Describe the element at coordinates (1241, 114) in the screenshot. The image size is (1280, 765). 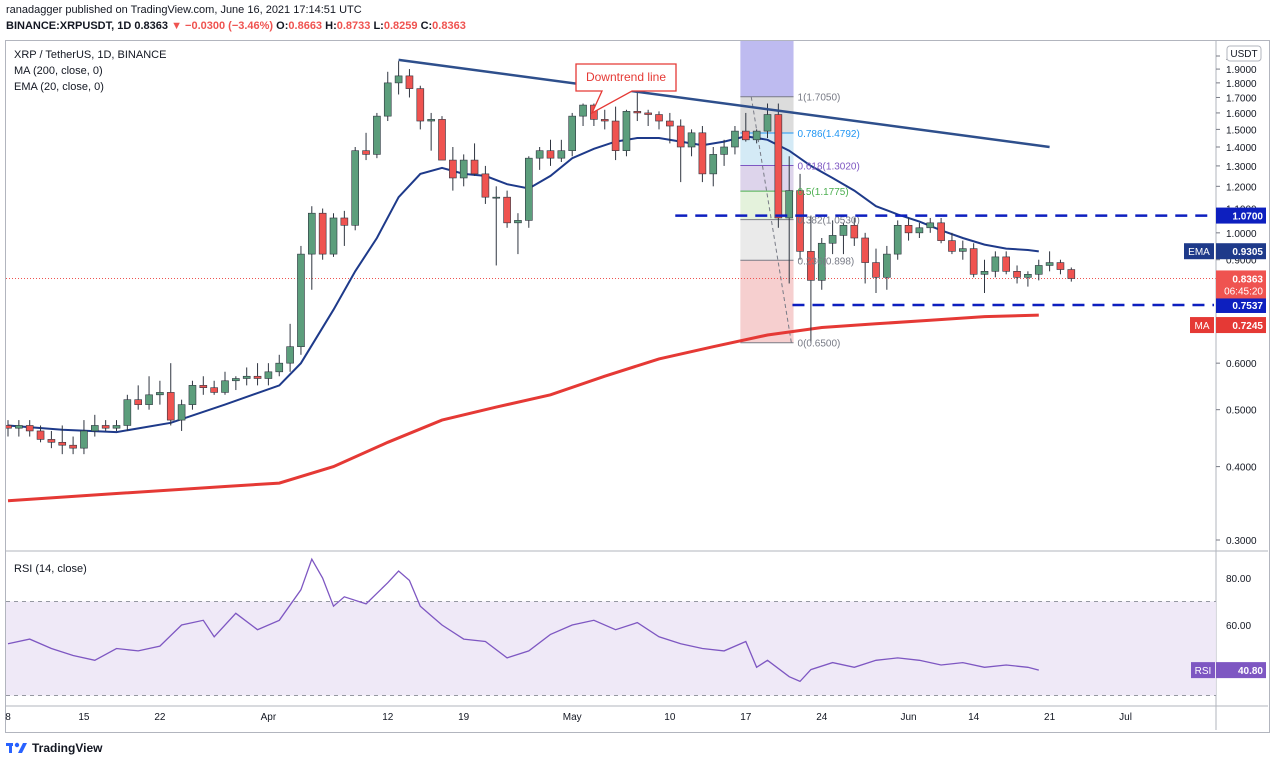
I see `price-tick-label: 1.6000` at that location.